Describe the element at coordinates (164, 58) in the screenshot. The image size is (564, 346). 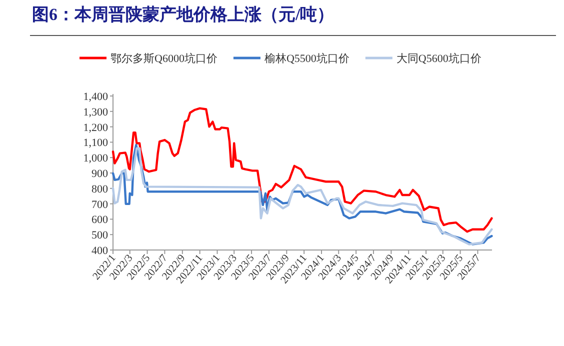
I see `legend-label: 鄂尔多斯Q6000坑口价` at that location.